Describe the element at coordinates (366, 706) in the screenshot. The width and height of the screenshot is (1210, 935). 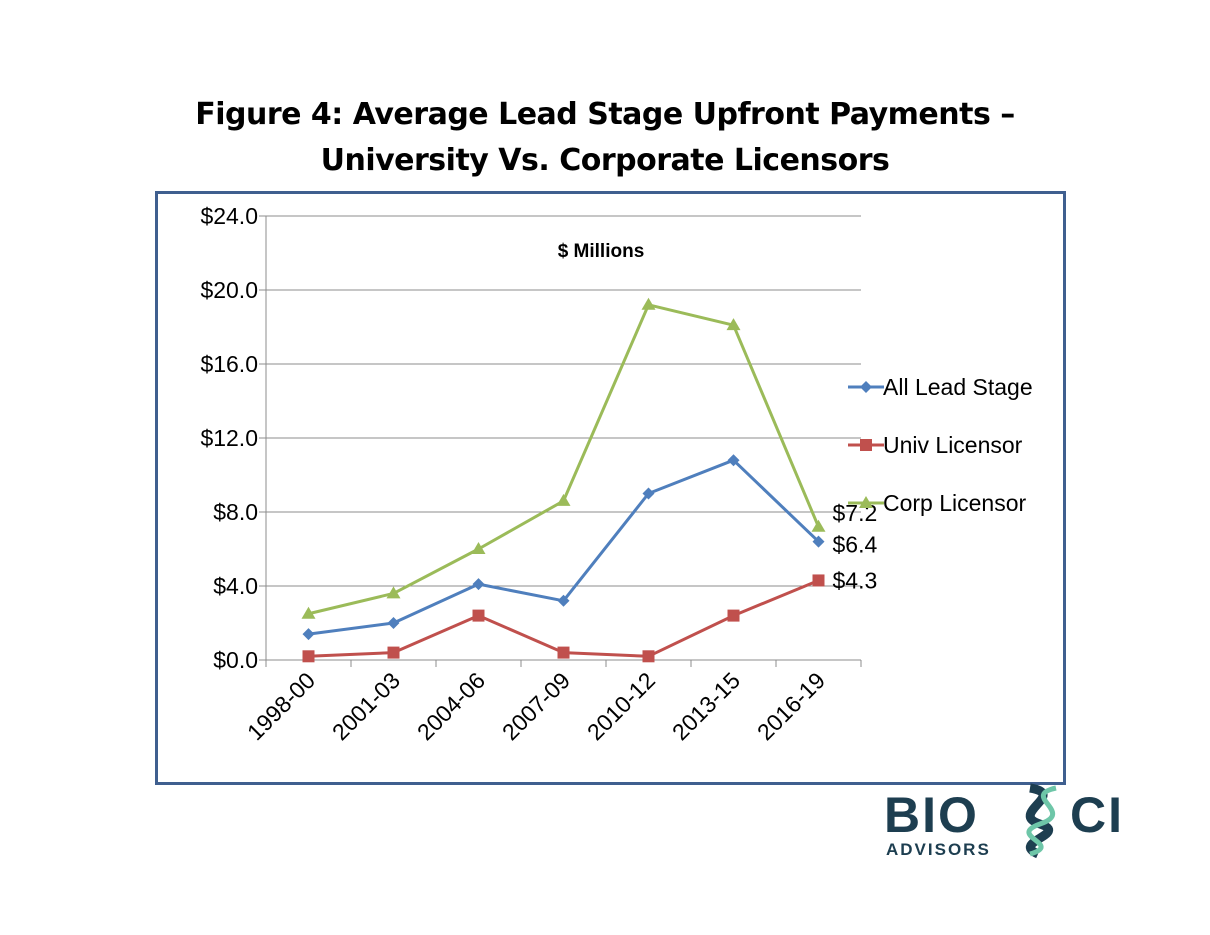
I see `x-tick-label: 2001-03` at that location.